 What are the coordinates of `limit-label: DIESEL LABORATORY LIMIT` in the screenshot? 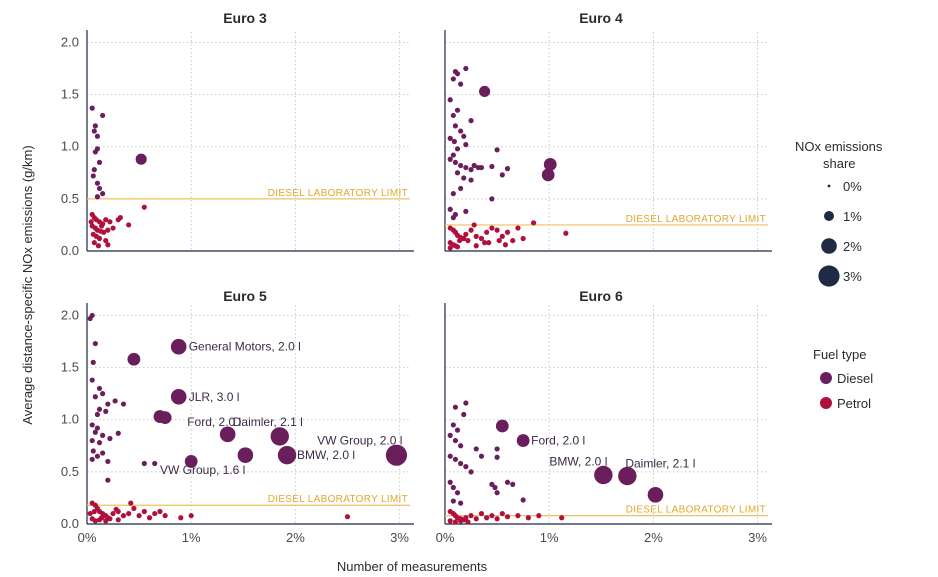 It's located at (338, 193).